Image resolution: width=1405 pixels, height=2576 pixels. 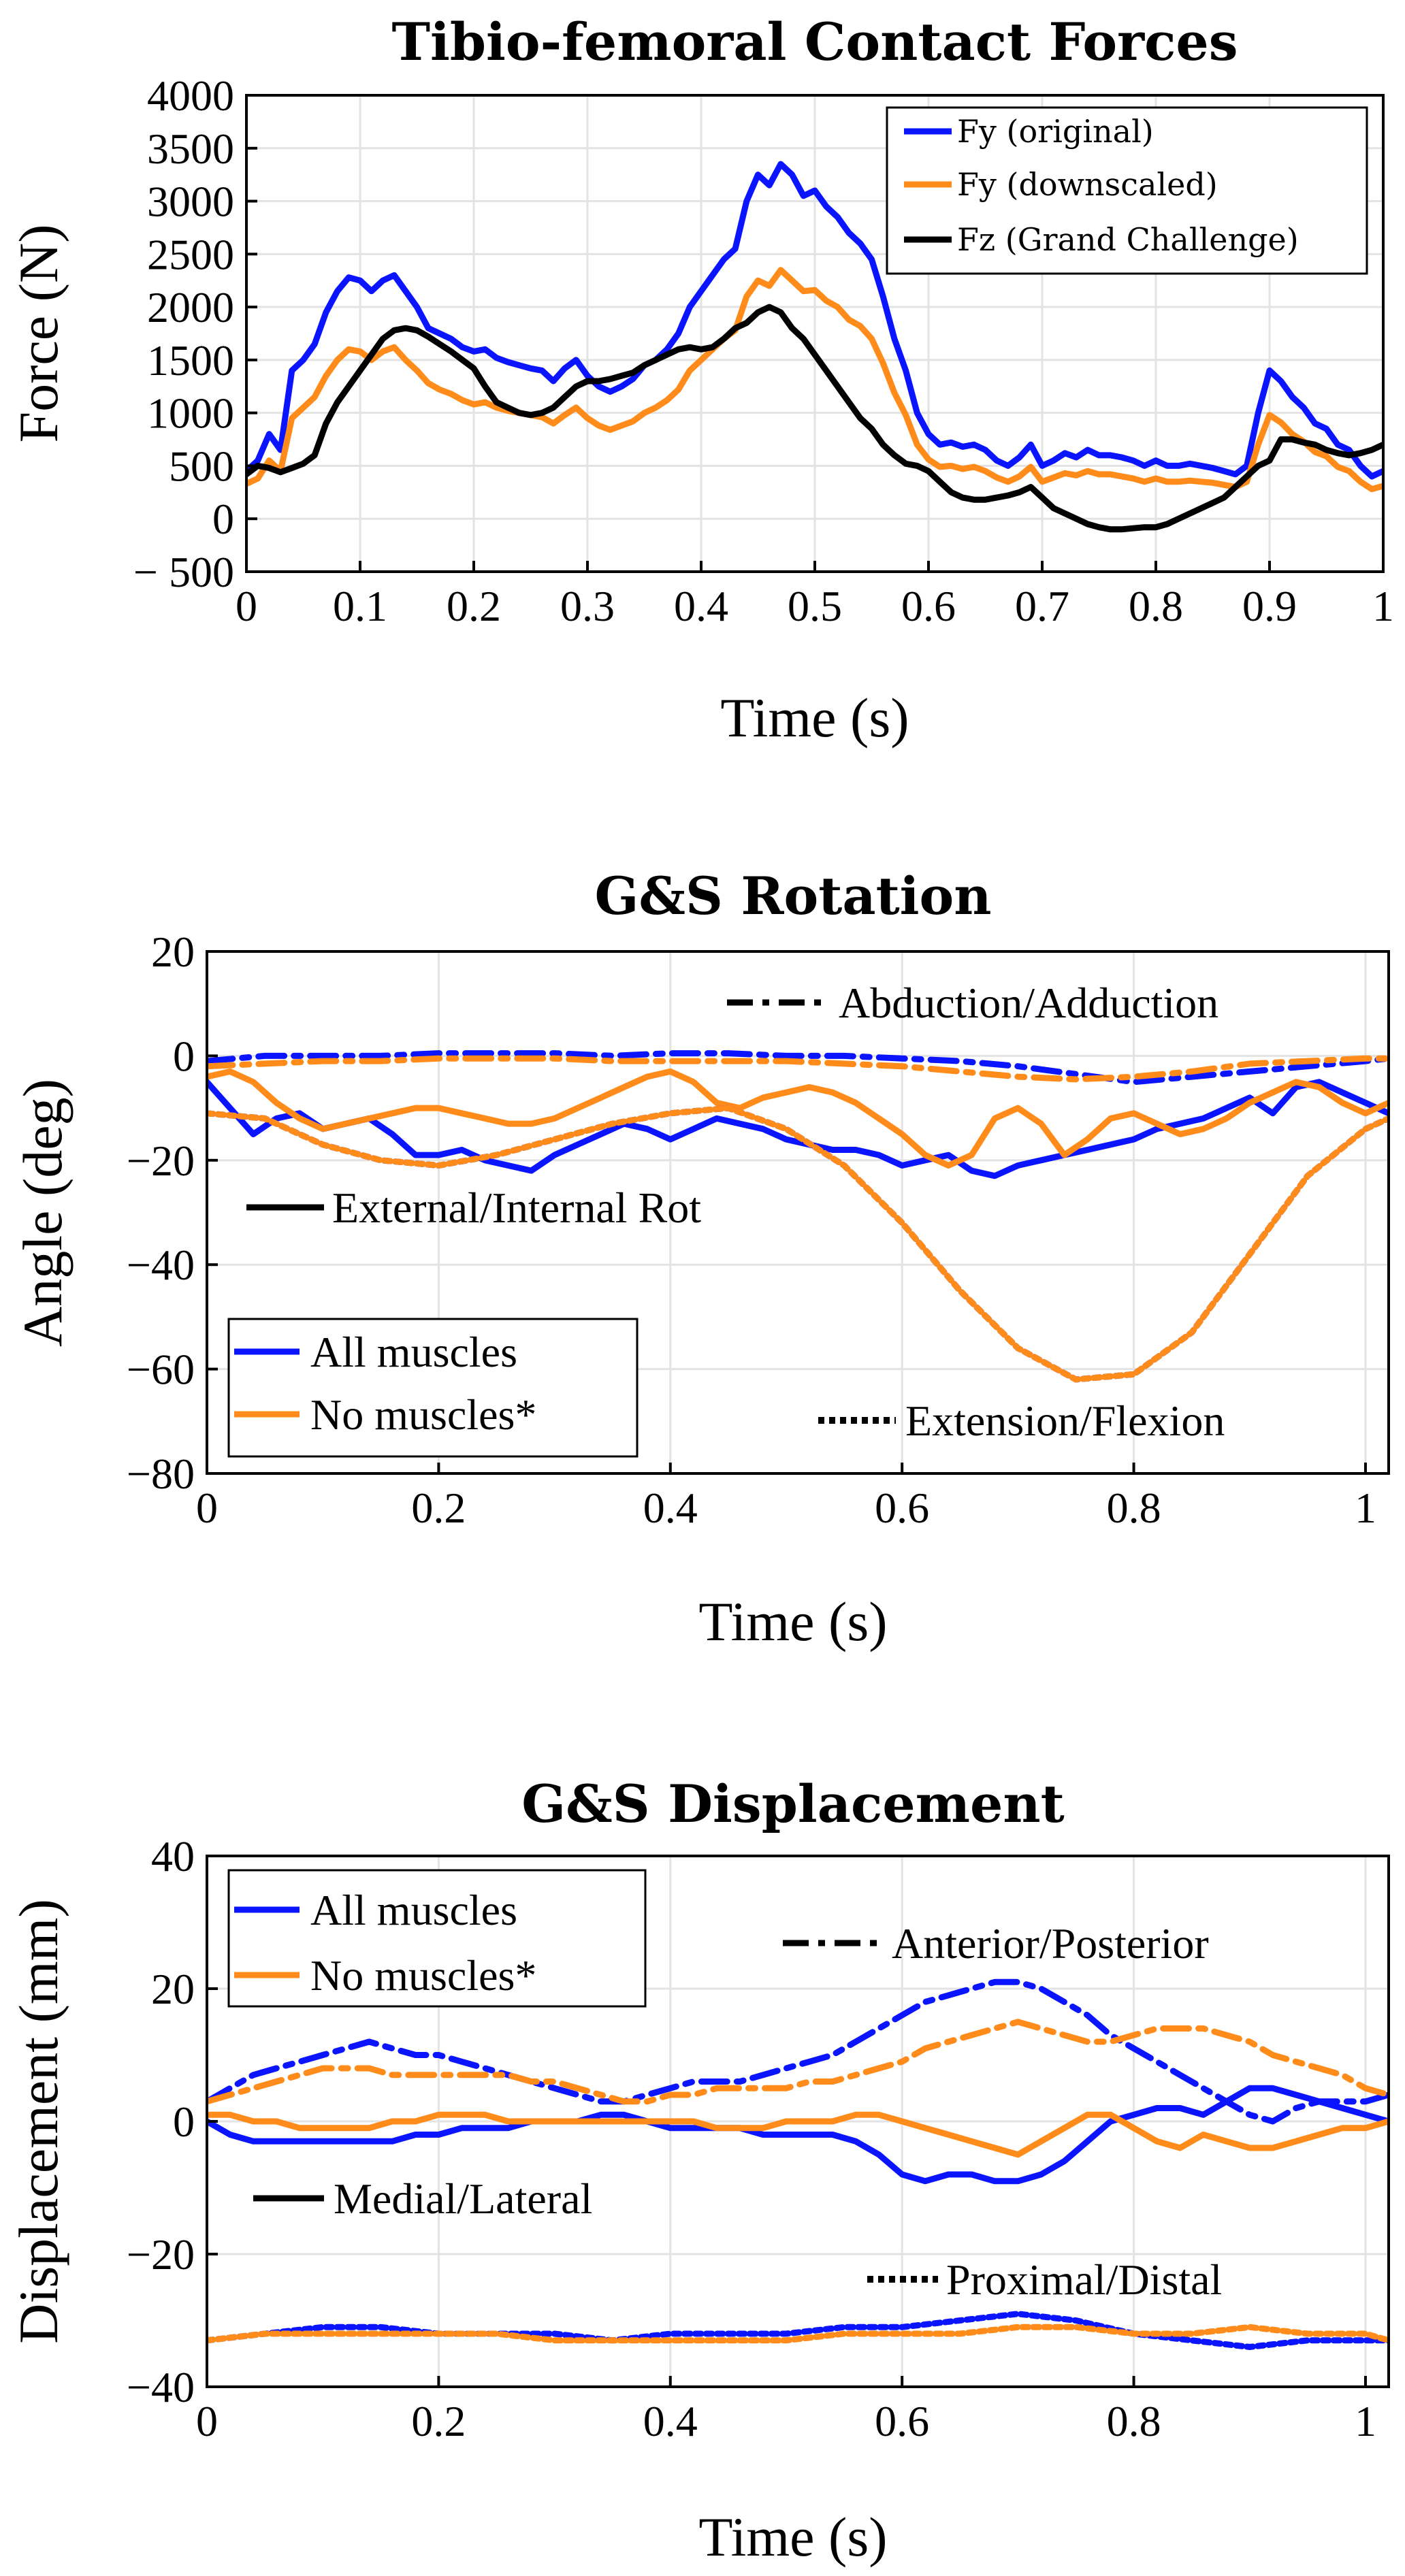 What do you see at coordinates (516, 1208) in the screenshot?
I see `annotation-external-internal-rot: External/Internal Rot` at bounding box center [516, 1208].